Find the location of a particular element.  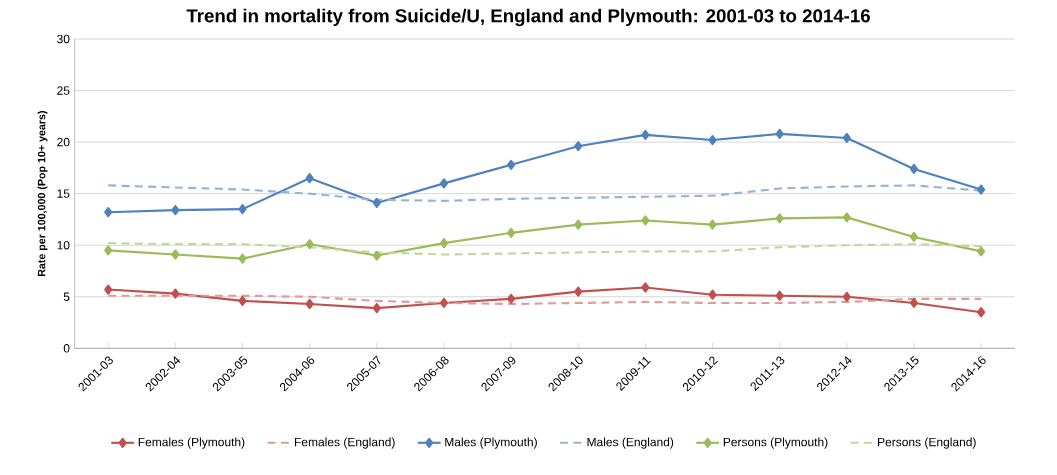

y-tick-label: 0 is located at coordinates (66, 348).